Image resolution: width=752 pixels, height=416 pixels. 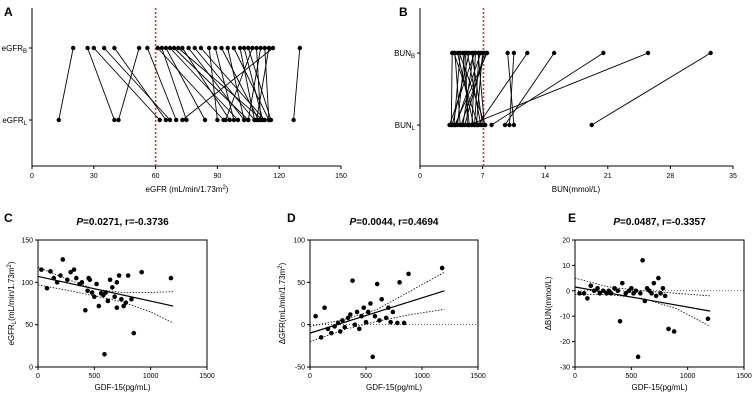 I want to click on regression-line, so click(x=642, y=299).